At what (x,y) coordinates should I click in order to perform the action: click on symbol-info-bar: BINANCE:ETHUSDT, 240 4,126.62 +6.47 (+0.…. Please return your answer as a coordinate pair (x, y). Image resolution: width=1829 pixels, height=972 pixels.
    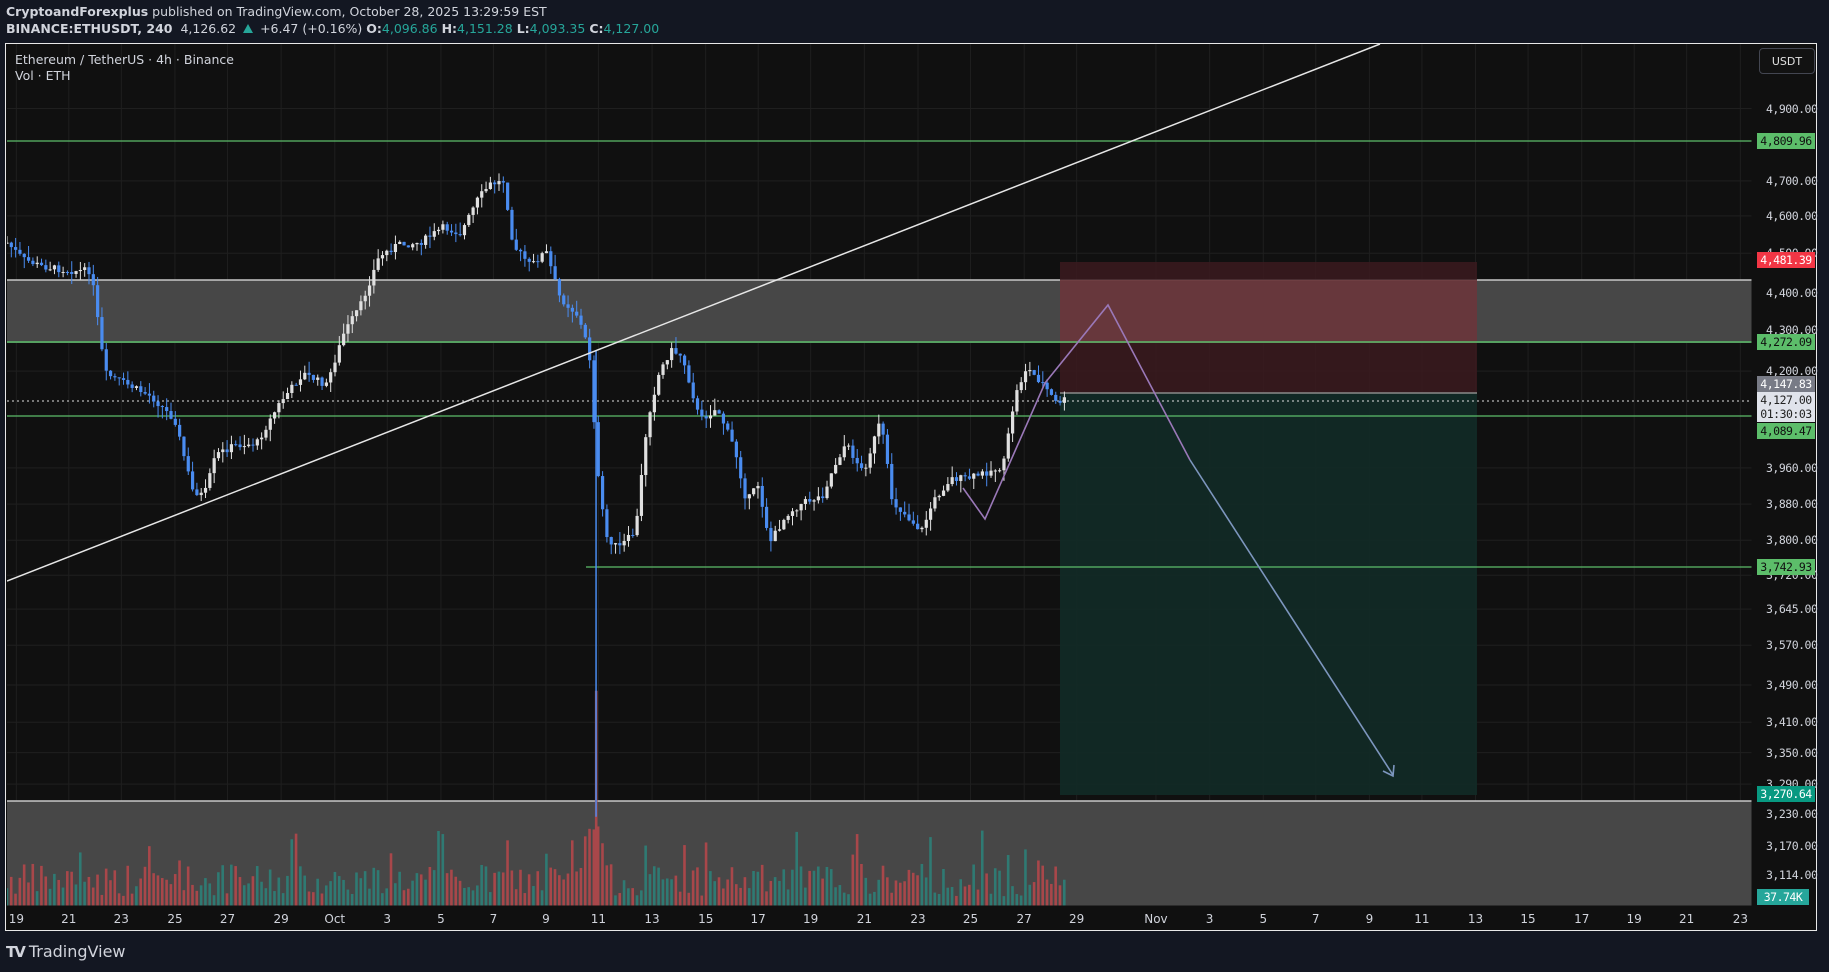
    Looking at the image, I should click on (332, 28).